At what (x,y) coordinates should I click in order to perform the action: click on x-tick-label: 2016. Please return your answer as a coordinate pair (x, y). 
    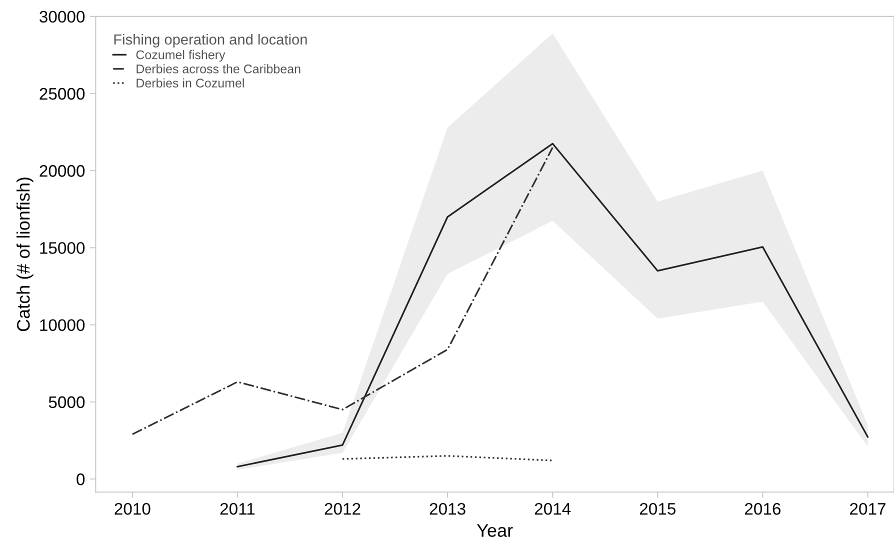
    Looking at the image, I should click on (762, 508).